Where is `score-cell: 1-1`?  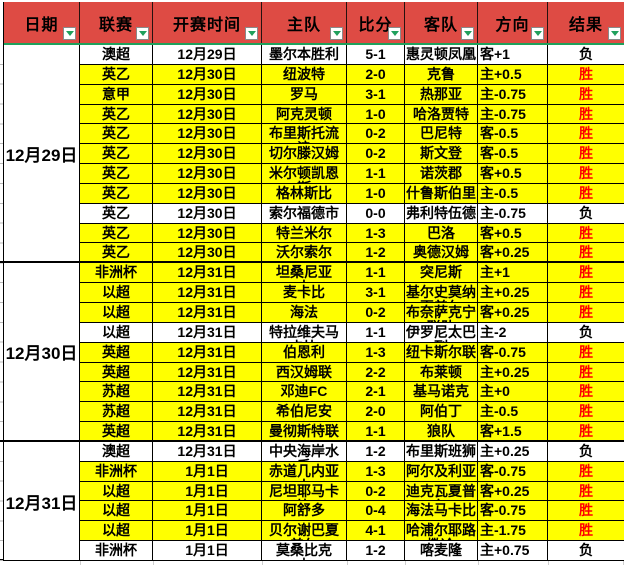 score-cell: 1-1 is located at coordinates (376, 332).